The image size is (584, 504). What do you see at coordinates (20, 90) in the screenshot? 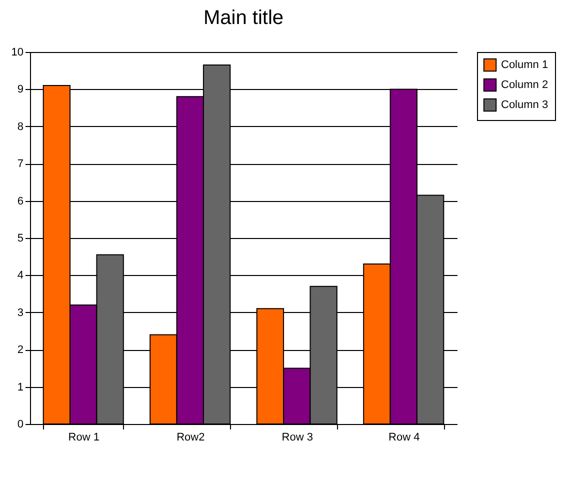
I see `y-tick-label: 9` at bounding box center [20, 90].